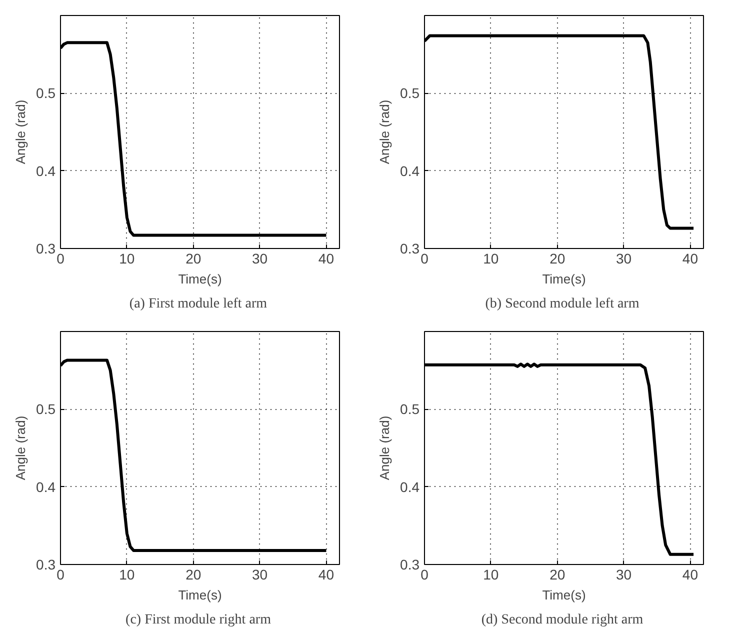 This screenshot has height=633, width=729. What do you see at coordinates (199, 620) in the screenshot?
I see `text: (c) First module right arm` at bounding box center [199, 620].